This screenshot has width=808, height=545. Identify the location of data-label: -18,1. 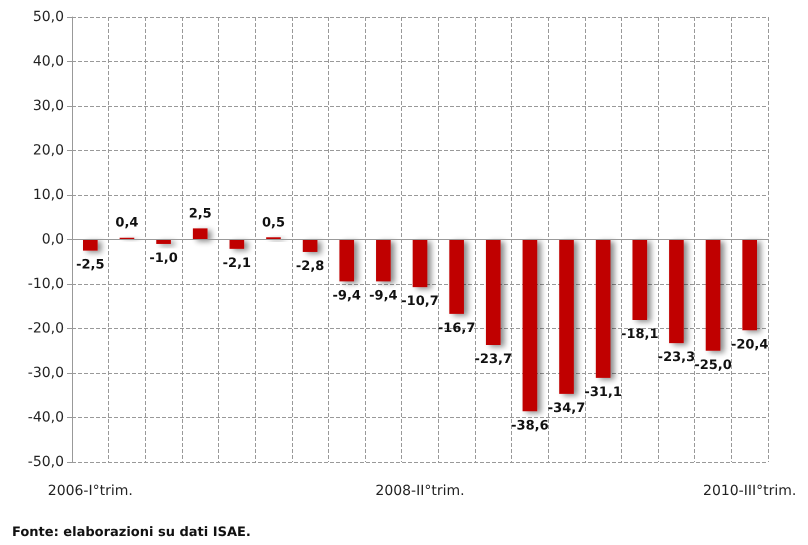
(640, 334).